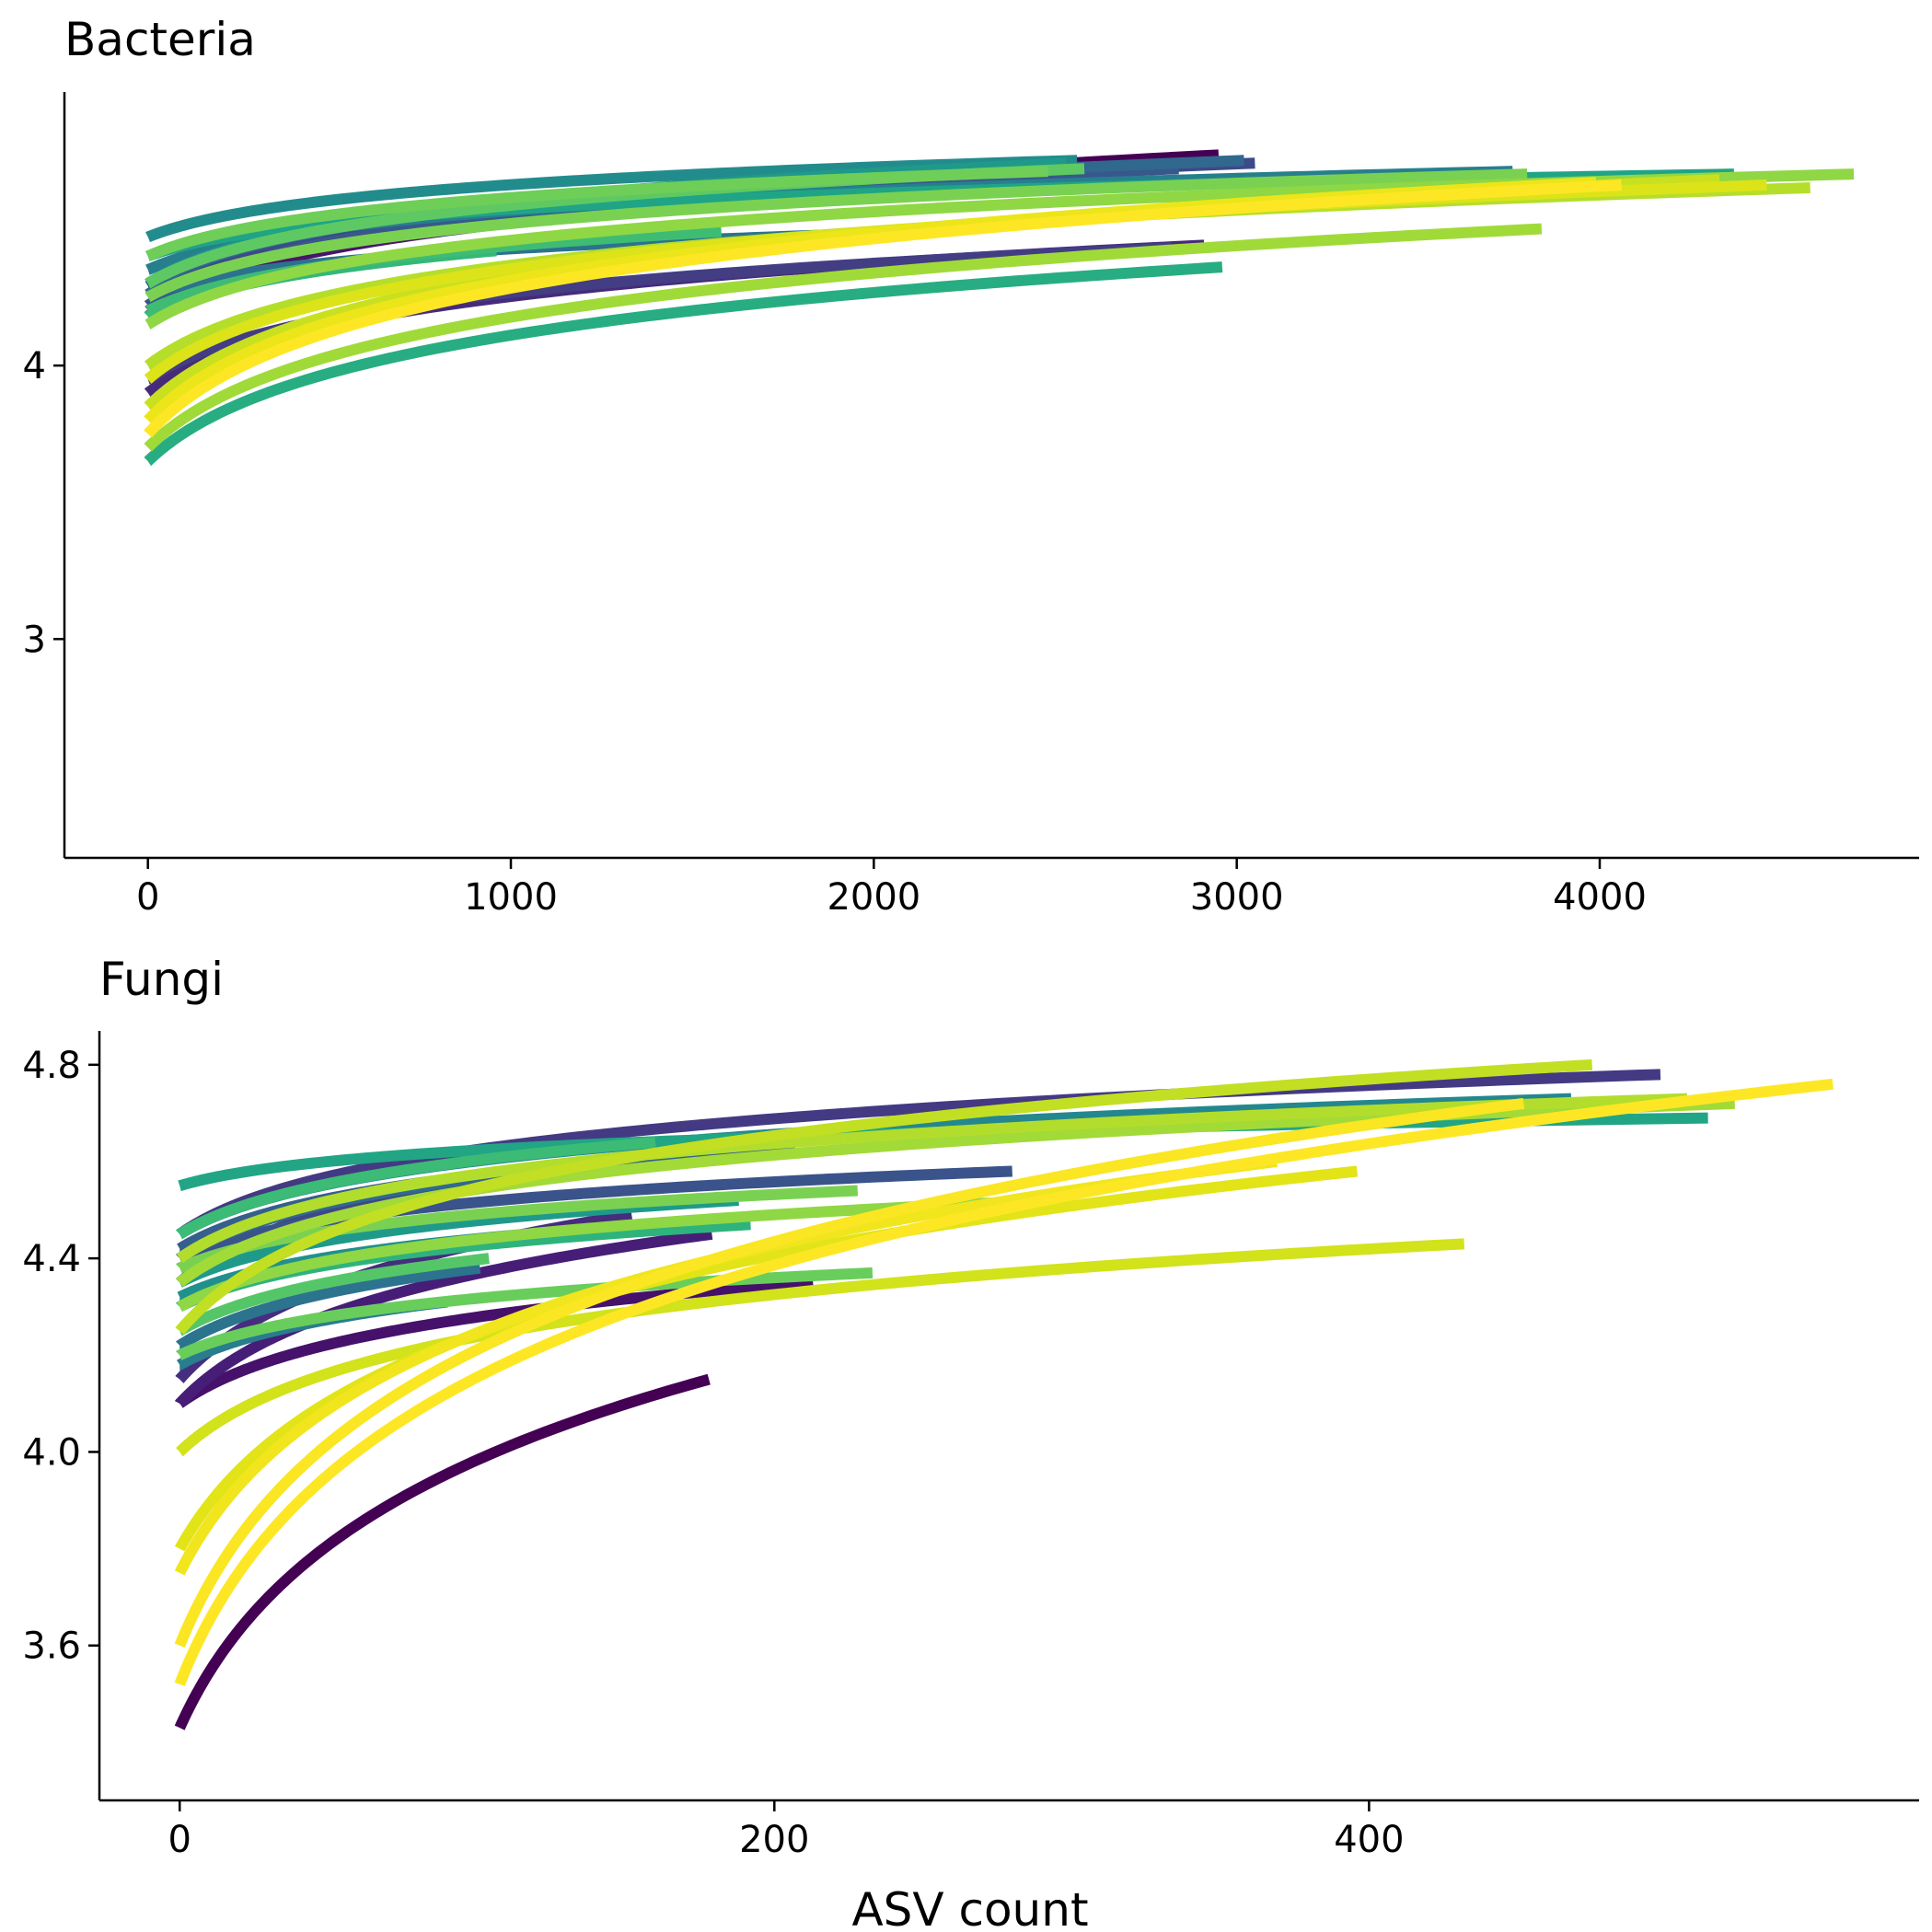 The image size is (1932, 1932). What do you see at coordinates (147, 898) in the screenshot?
I see `bacteria-x-tick-label: 0` at bounding box center [147, 898].